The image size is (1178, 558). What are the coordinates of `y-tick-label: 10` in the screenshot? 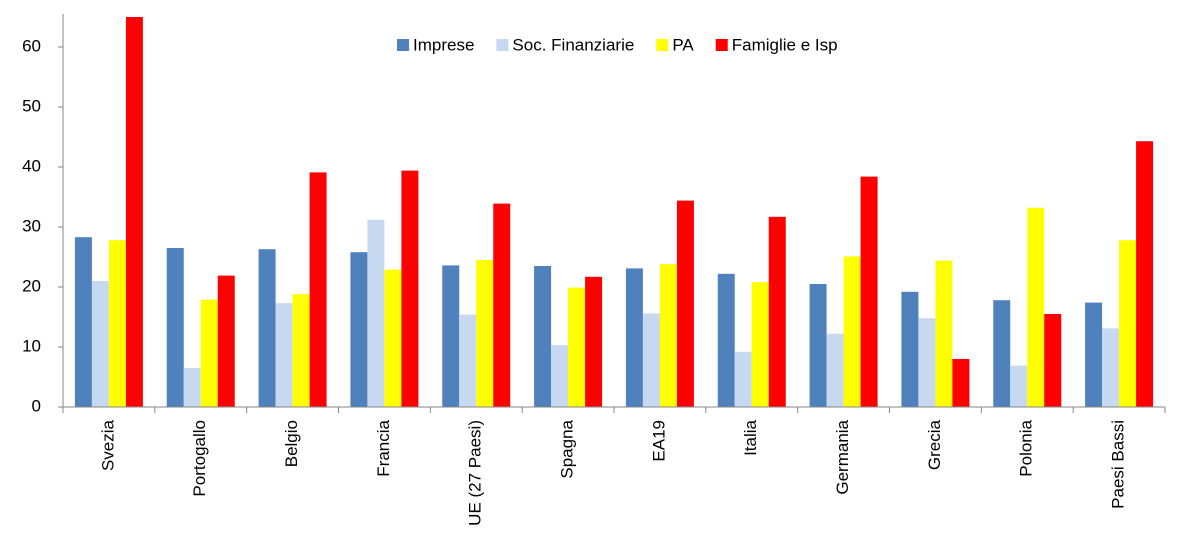 It's located at (31, 345).